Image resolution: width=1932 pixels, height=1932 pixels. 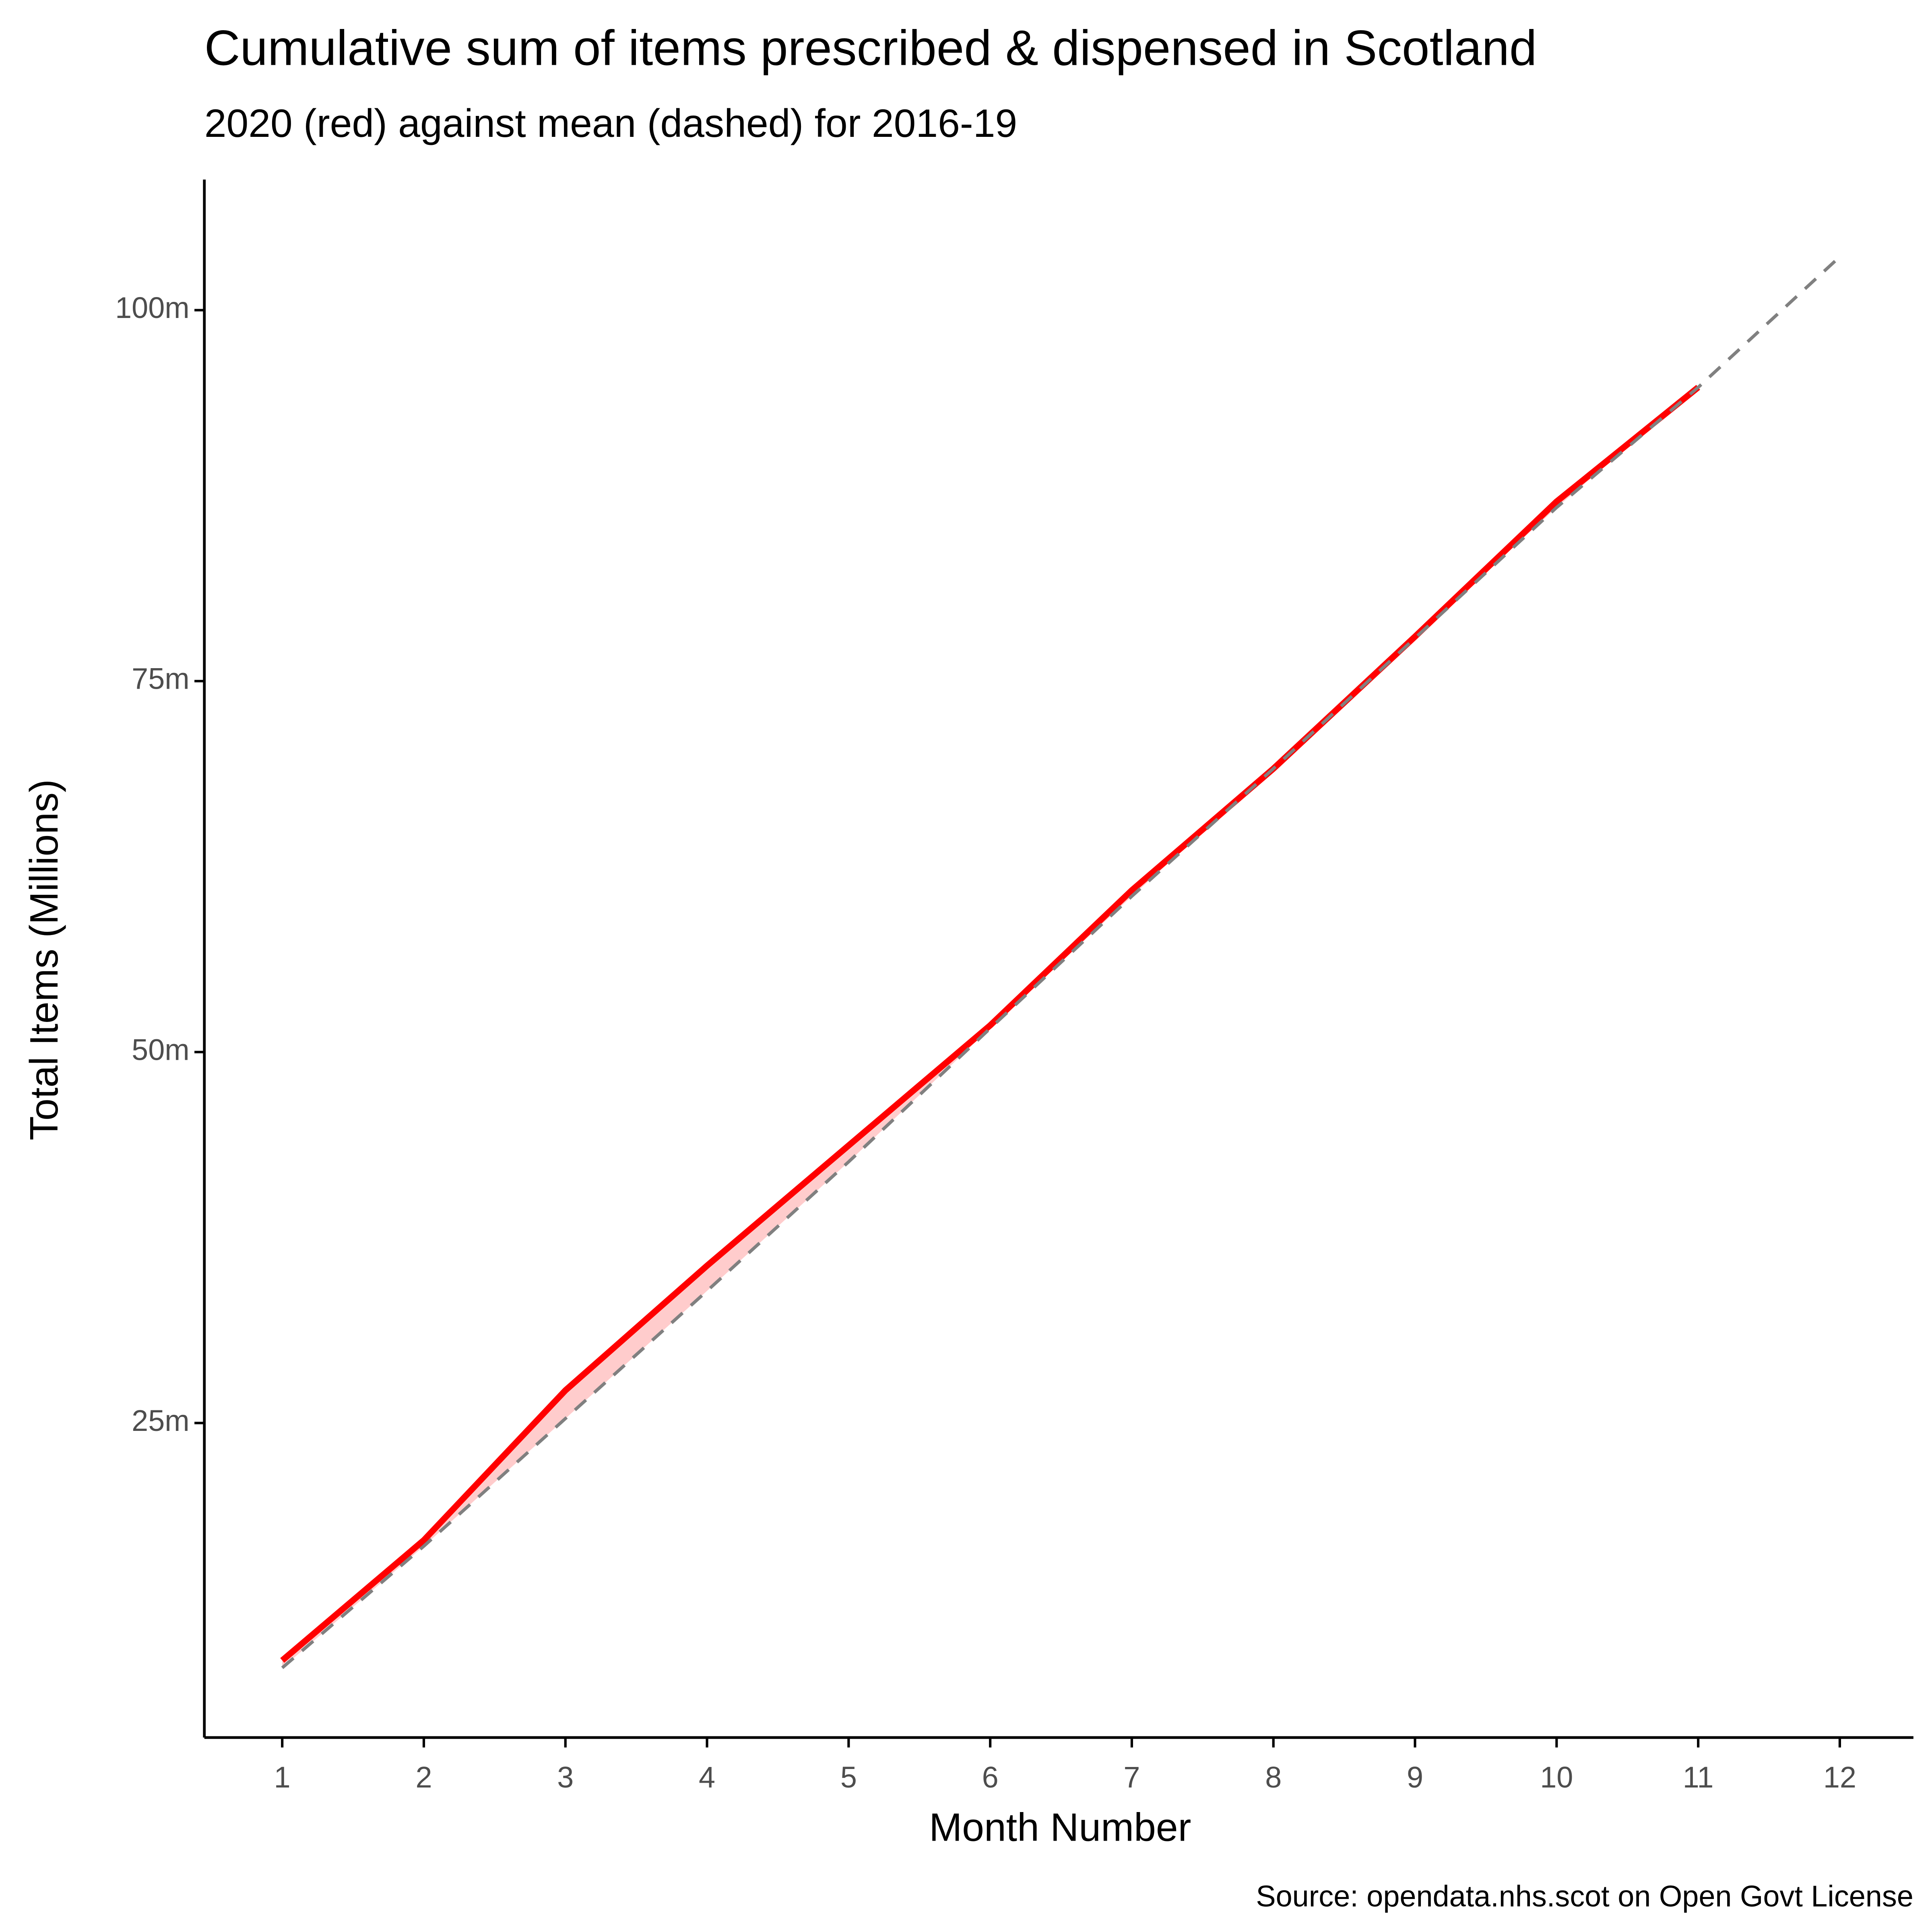 I want to click on x-tick-label: 1, so click(x=282, y=1777).